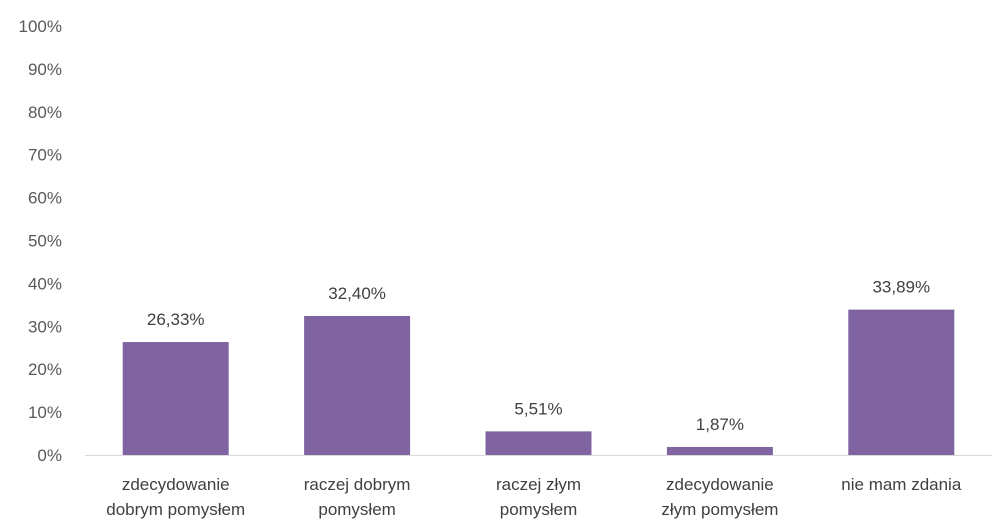  Describe the element at coordinates (175, 497) in the screenshot. I see `x-tick-label: zdecydowanie dobrym pomysłem` at that location.